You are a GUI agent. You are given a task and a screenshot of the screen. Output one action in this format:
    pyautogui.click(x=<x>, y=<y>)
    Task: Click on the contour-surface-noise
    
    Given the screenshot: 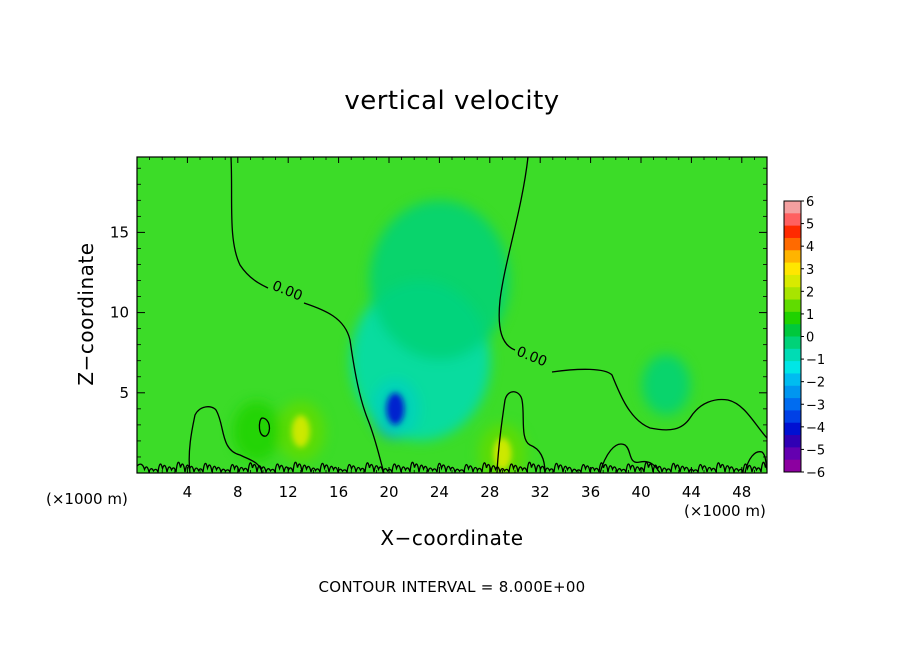 What is the action you would take?
    pyautogui.click(x=452, y=467)
    